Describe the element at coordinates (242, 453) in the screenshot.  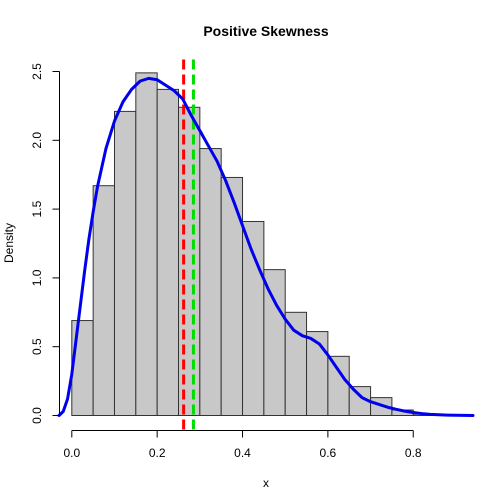
I see `x-tick-label: 0.4` at that location.